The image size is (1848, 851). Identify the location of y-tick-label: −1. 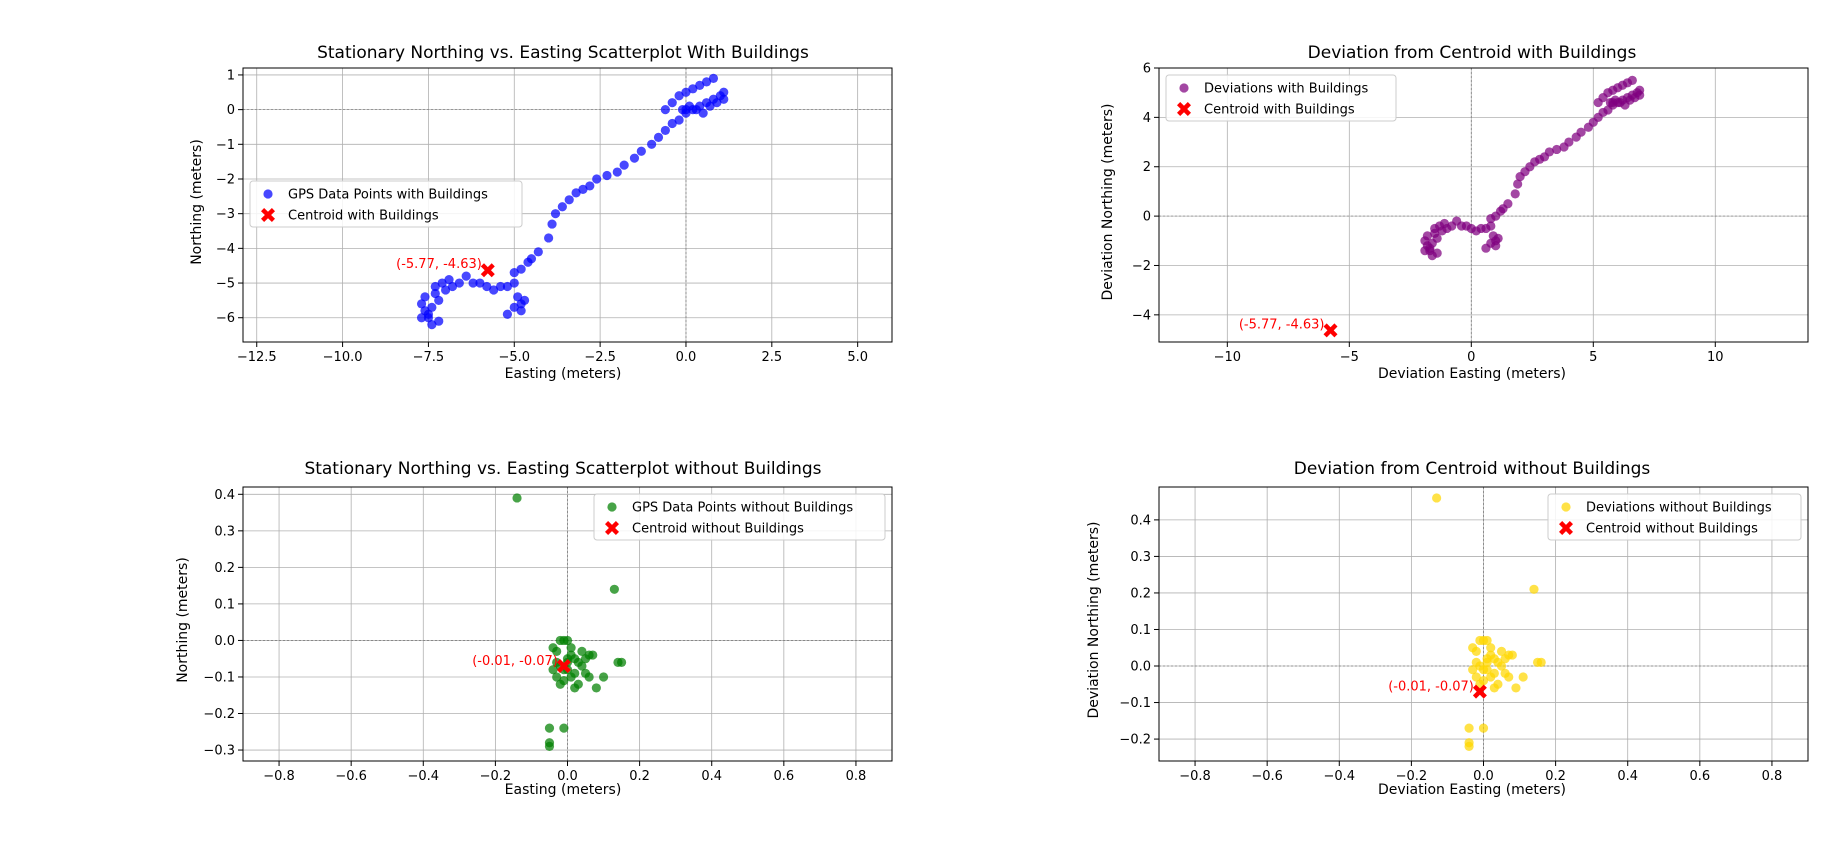
(225, 145).